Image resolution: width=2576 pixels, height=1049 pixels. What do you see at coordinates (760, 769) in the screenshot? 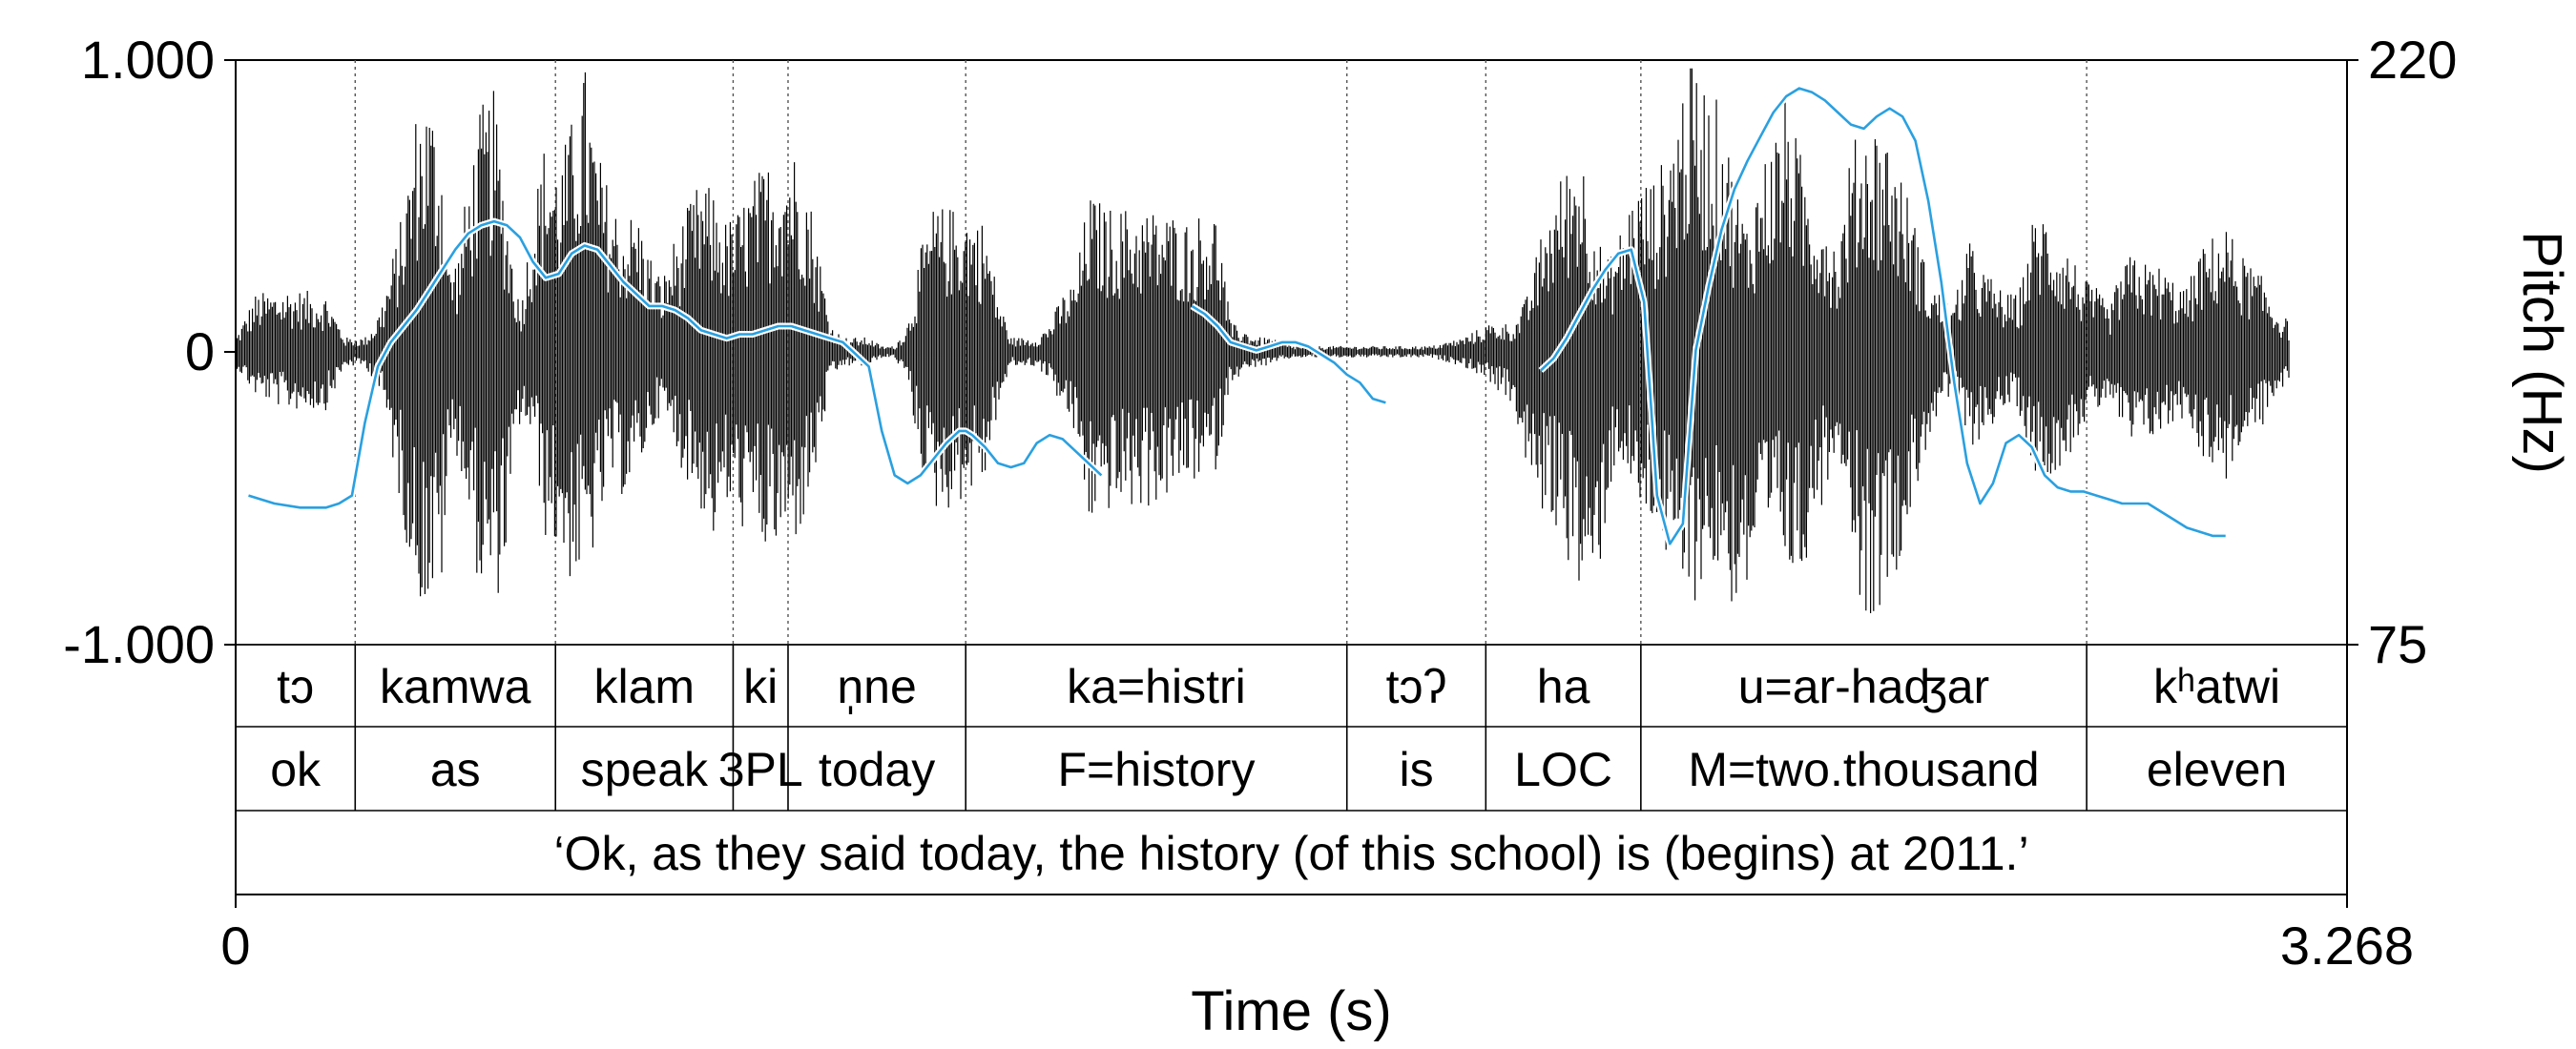
I see `tier-gloss-label: 3PL` at bounding box center [760, 769].